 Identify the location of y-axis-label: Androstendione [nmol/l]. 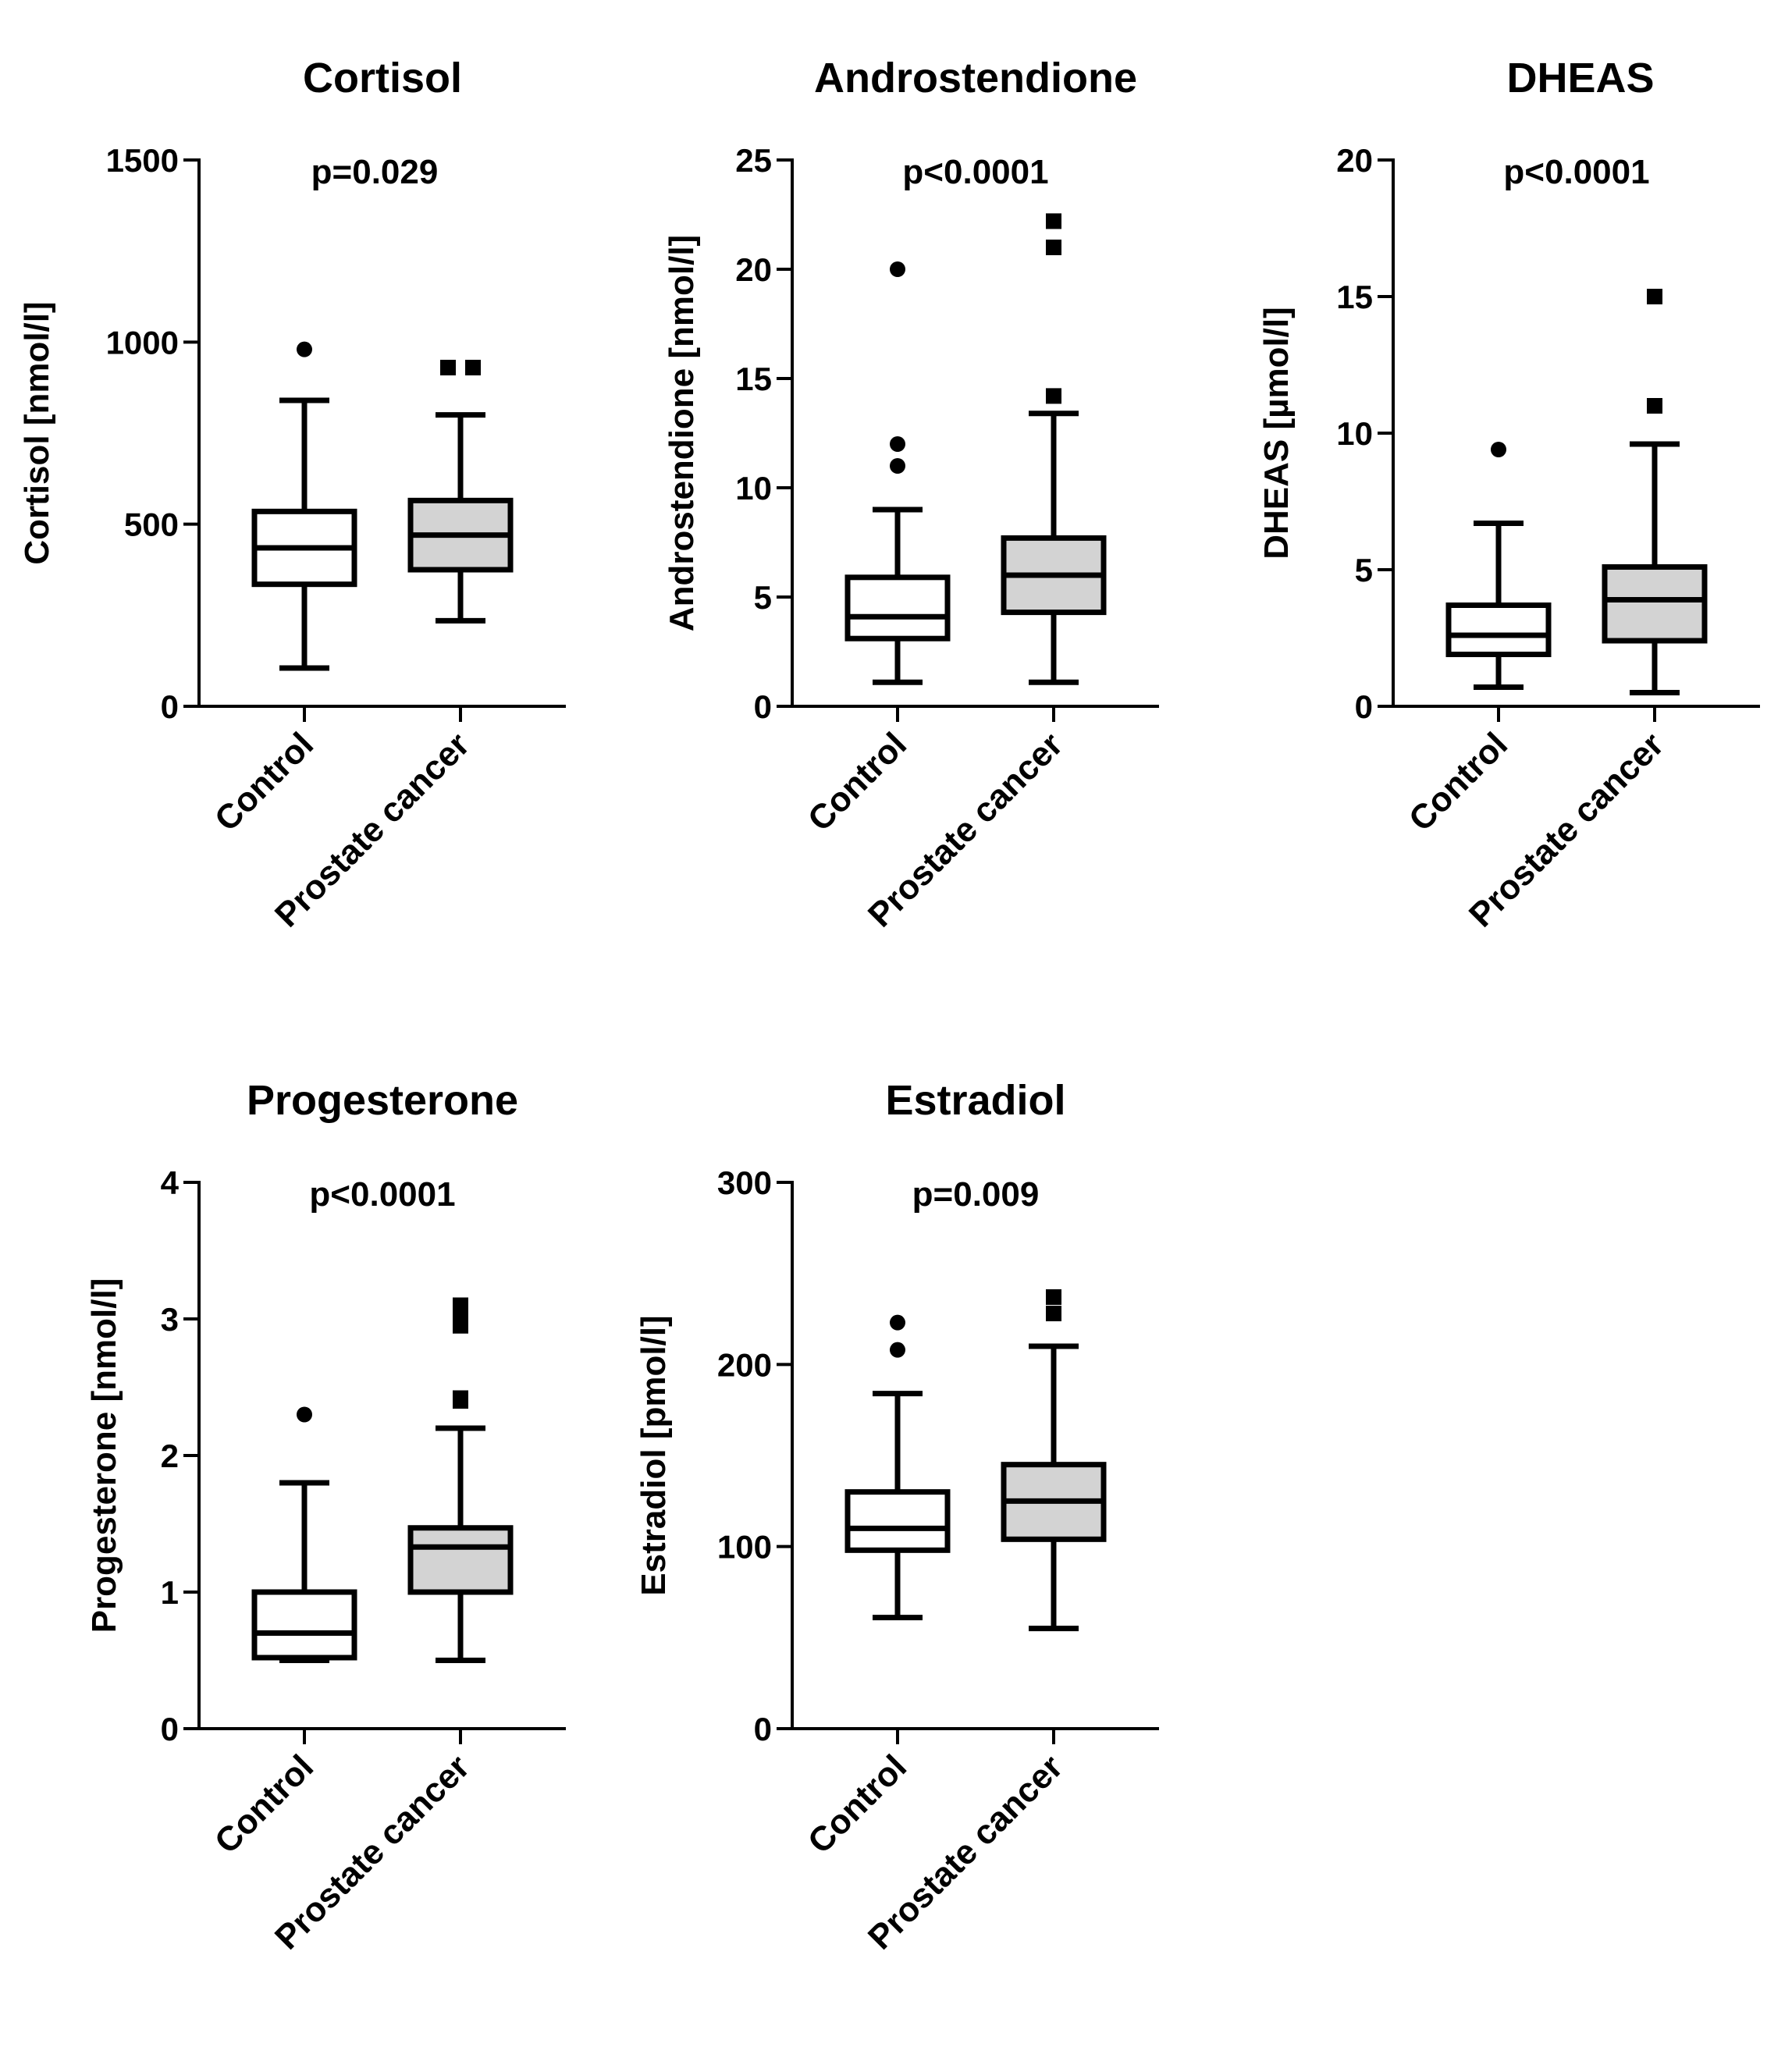
(682, 433).